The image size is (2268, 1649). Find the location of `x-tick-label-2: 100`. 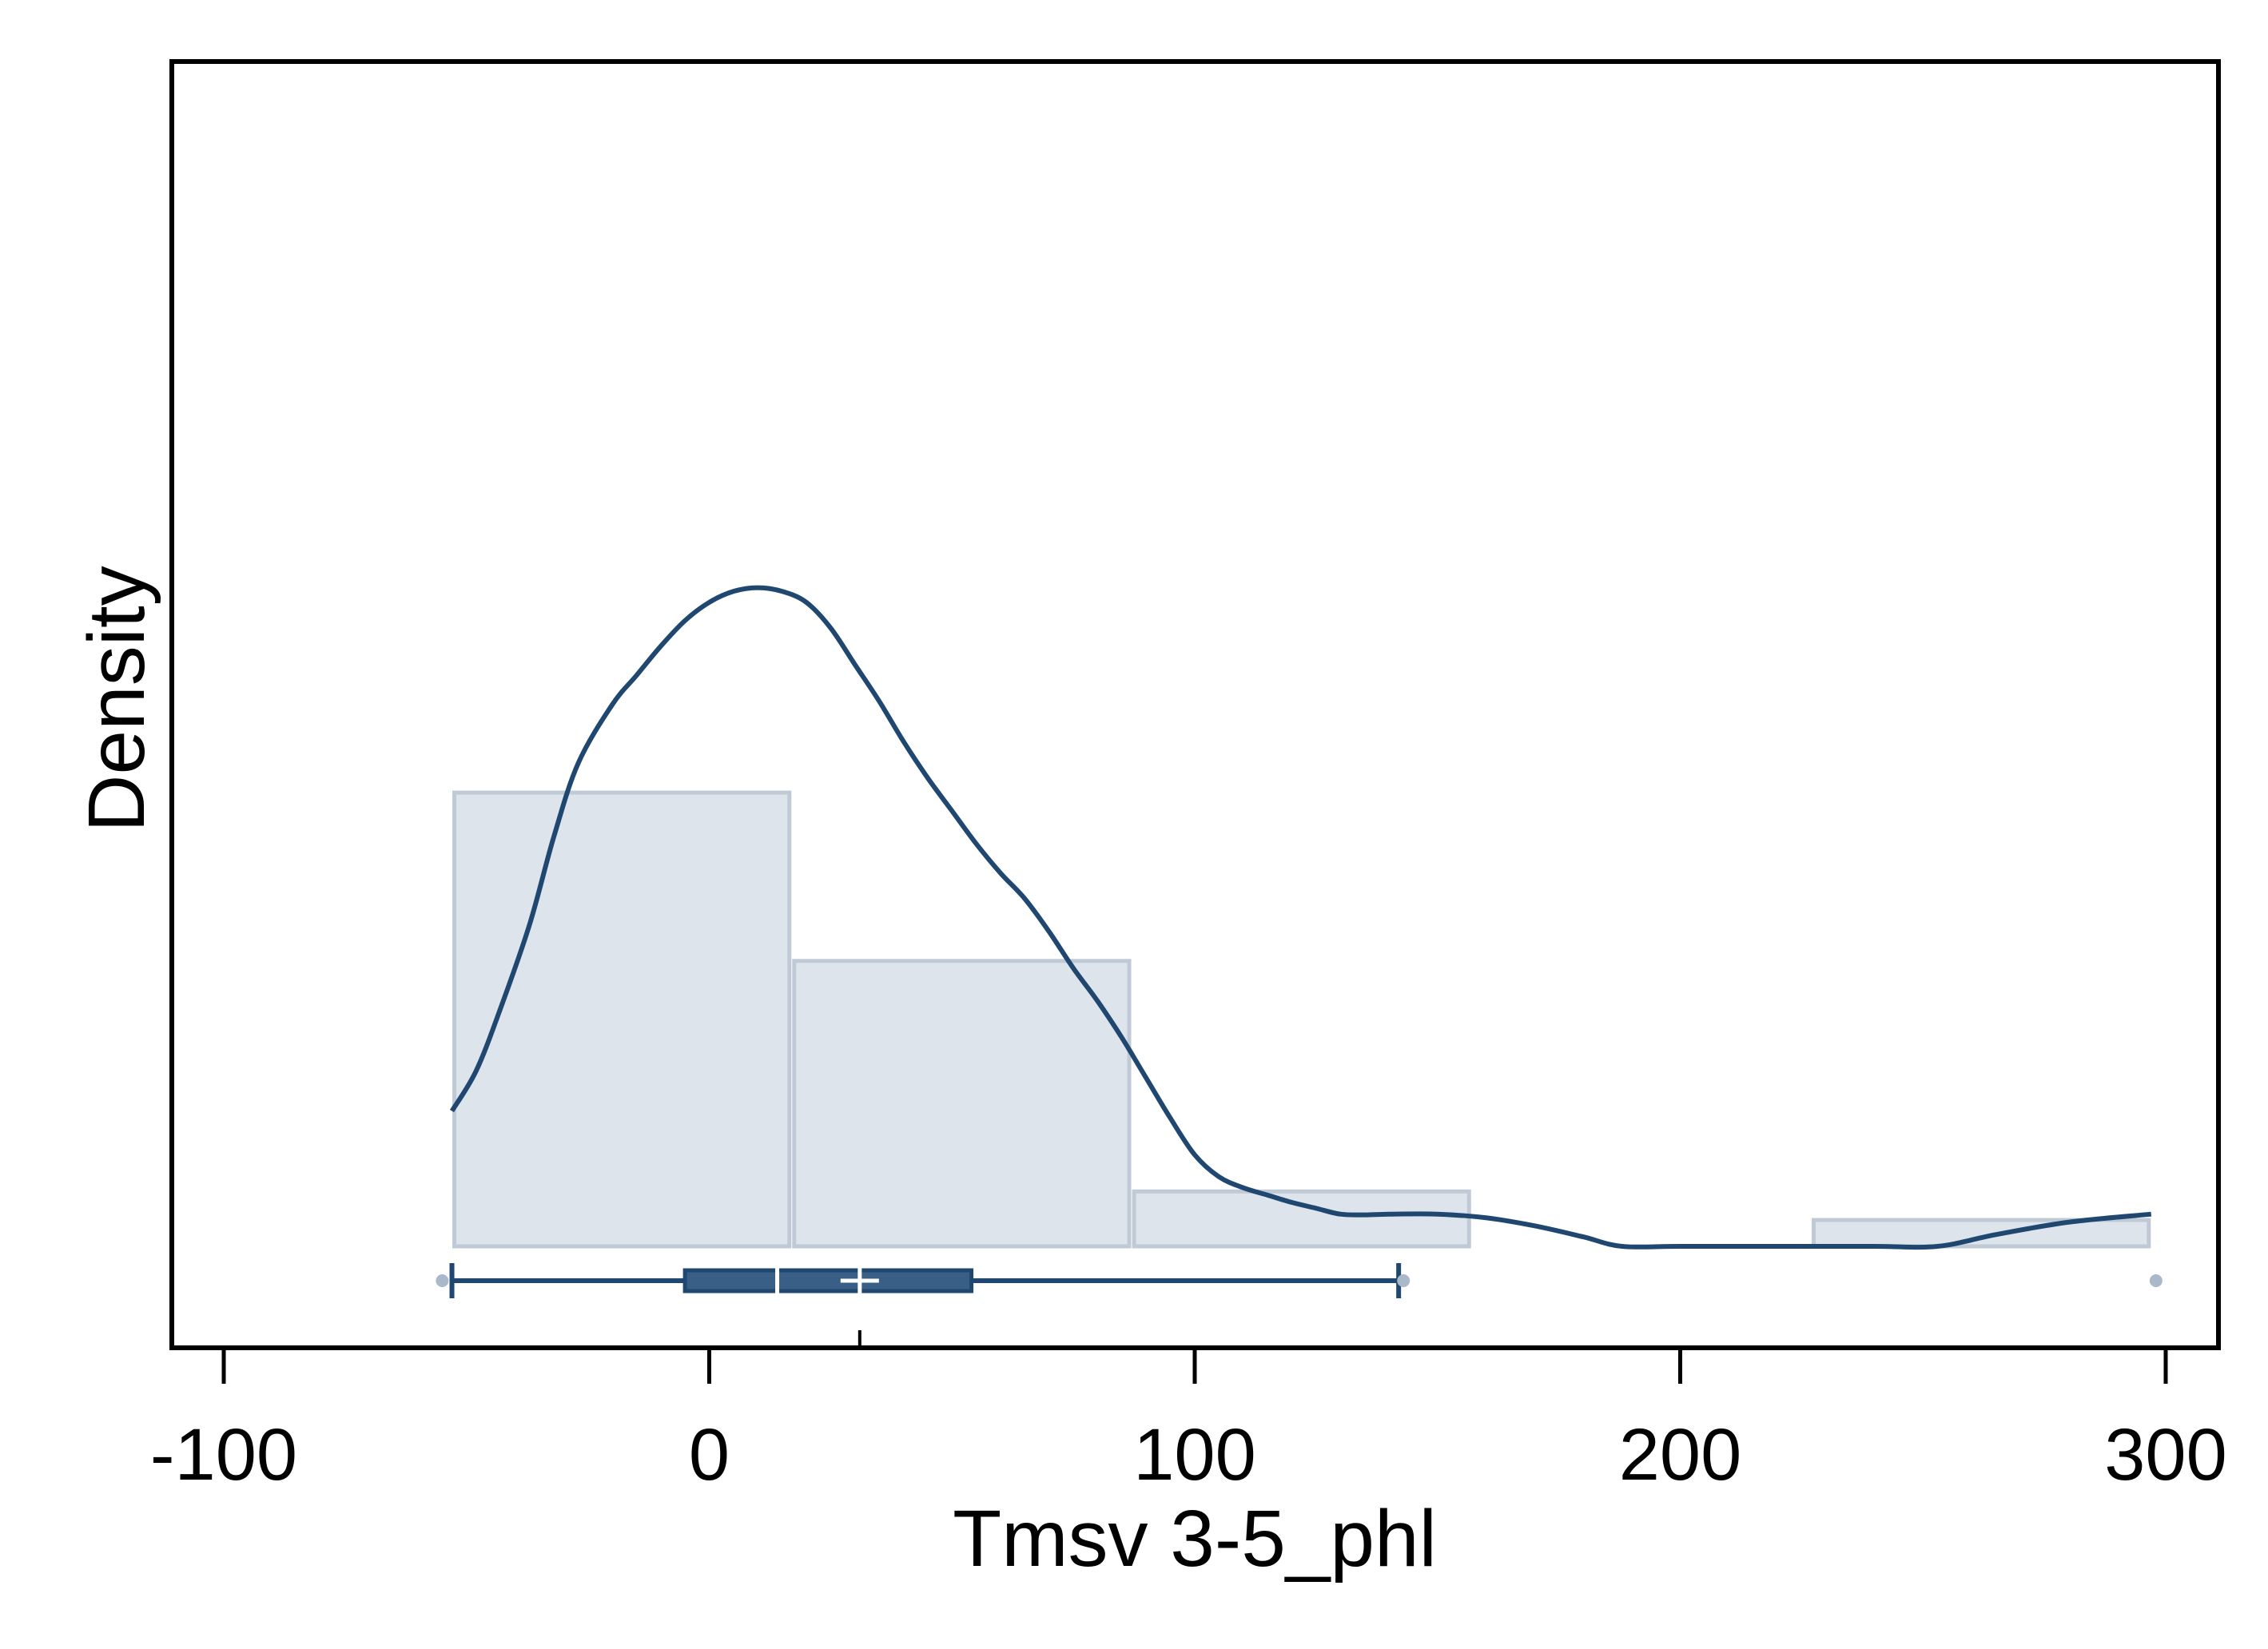

x-tick-label-2: 100 is located at coordinates (1194, 1455).